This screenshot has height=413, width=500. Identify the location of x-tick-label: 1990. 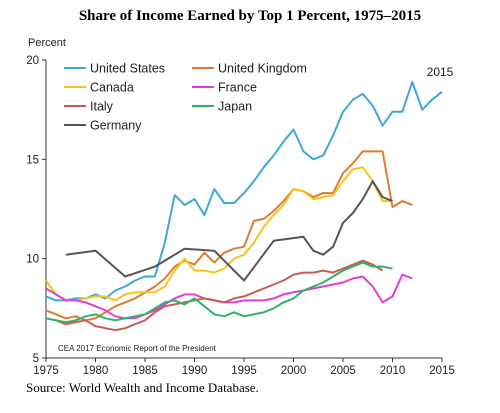
(195, 371).